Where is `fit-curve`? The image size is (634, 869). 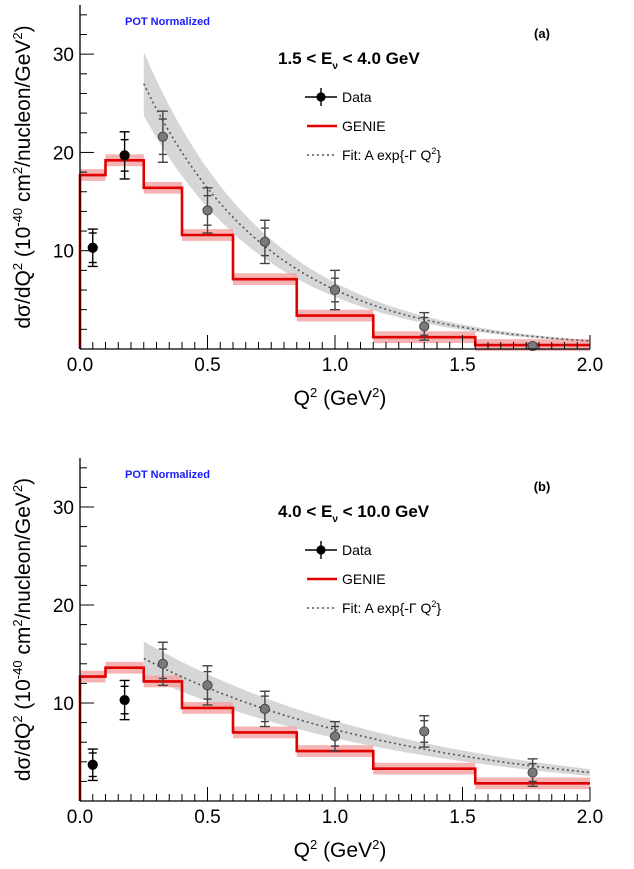
fit-curve is located at coordinates (367, 715).